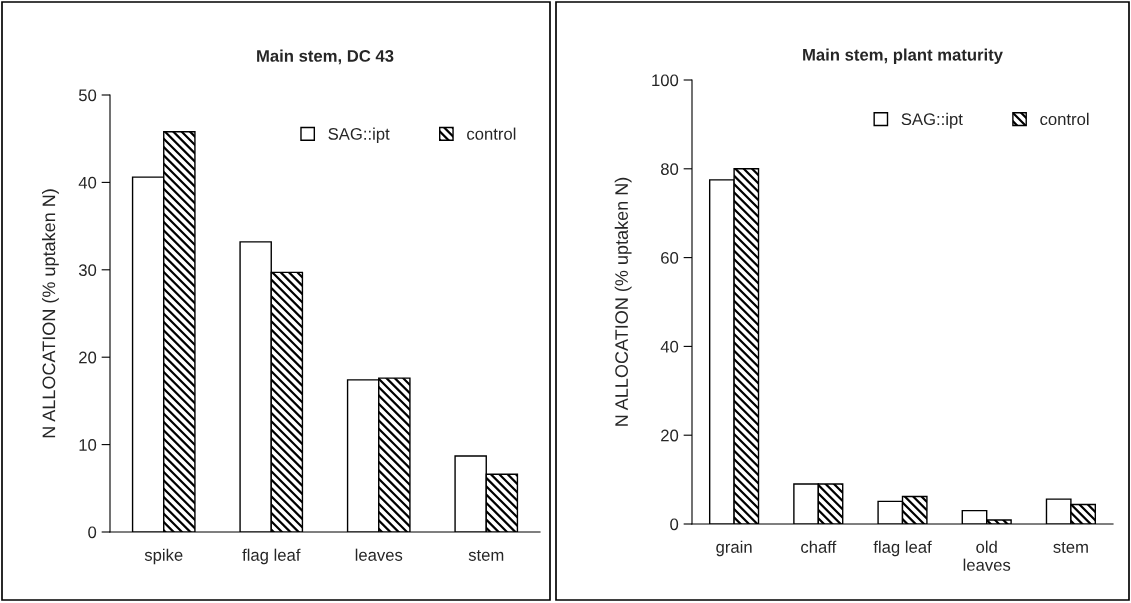  I want to click on y-tick-label: 80, so click(669, 169).